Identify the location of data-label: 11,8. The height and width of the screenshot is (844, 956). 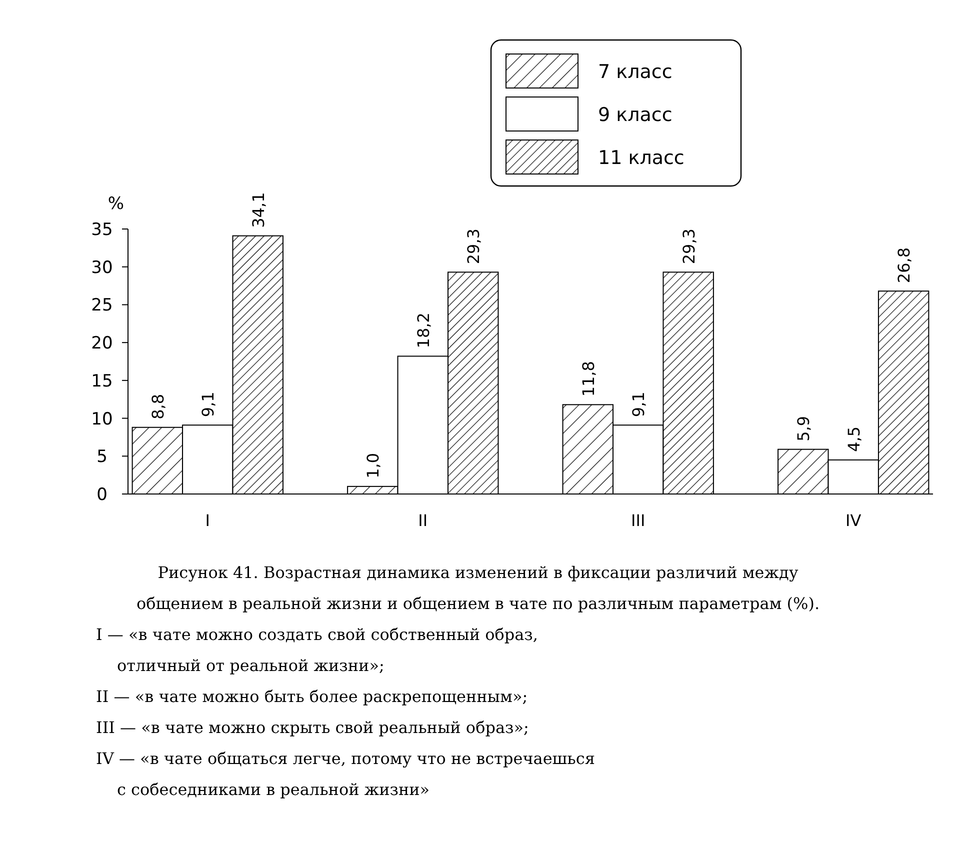
(588, 379).